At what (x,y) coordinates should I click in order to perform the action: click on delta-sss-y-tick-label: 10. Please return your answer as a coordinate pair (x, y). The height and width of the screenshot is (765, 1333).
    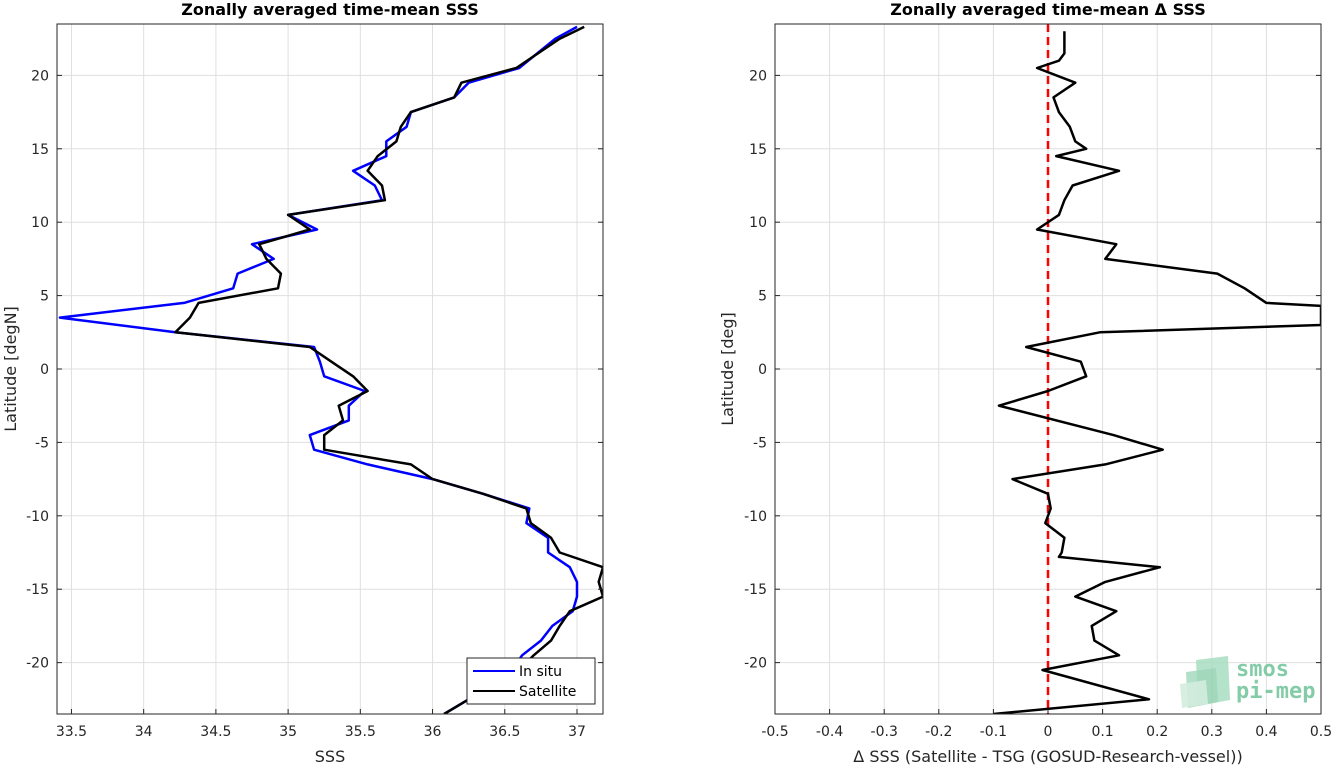
    Looking at the image, I should click on (758, 223).